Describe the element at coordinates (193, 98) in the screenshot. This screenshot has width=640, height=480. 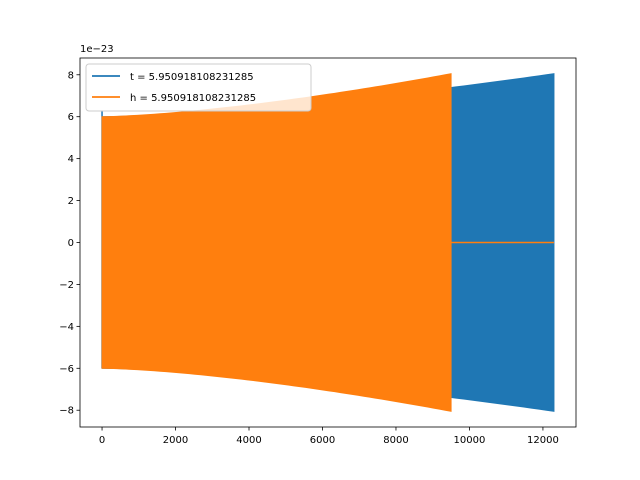
I see `legend-label-h: h = 5.950918108231285` at that location.